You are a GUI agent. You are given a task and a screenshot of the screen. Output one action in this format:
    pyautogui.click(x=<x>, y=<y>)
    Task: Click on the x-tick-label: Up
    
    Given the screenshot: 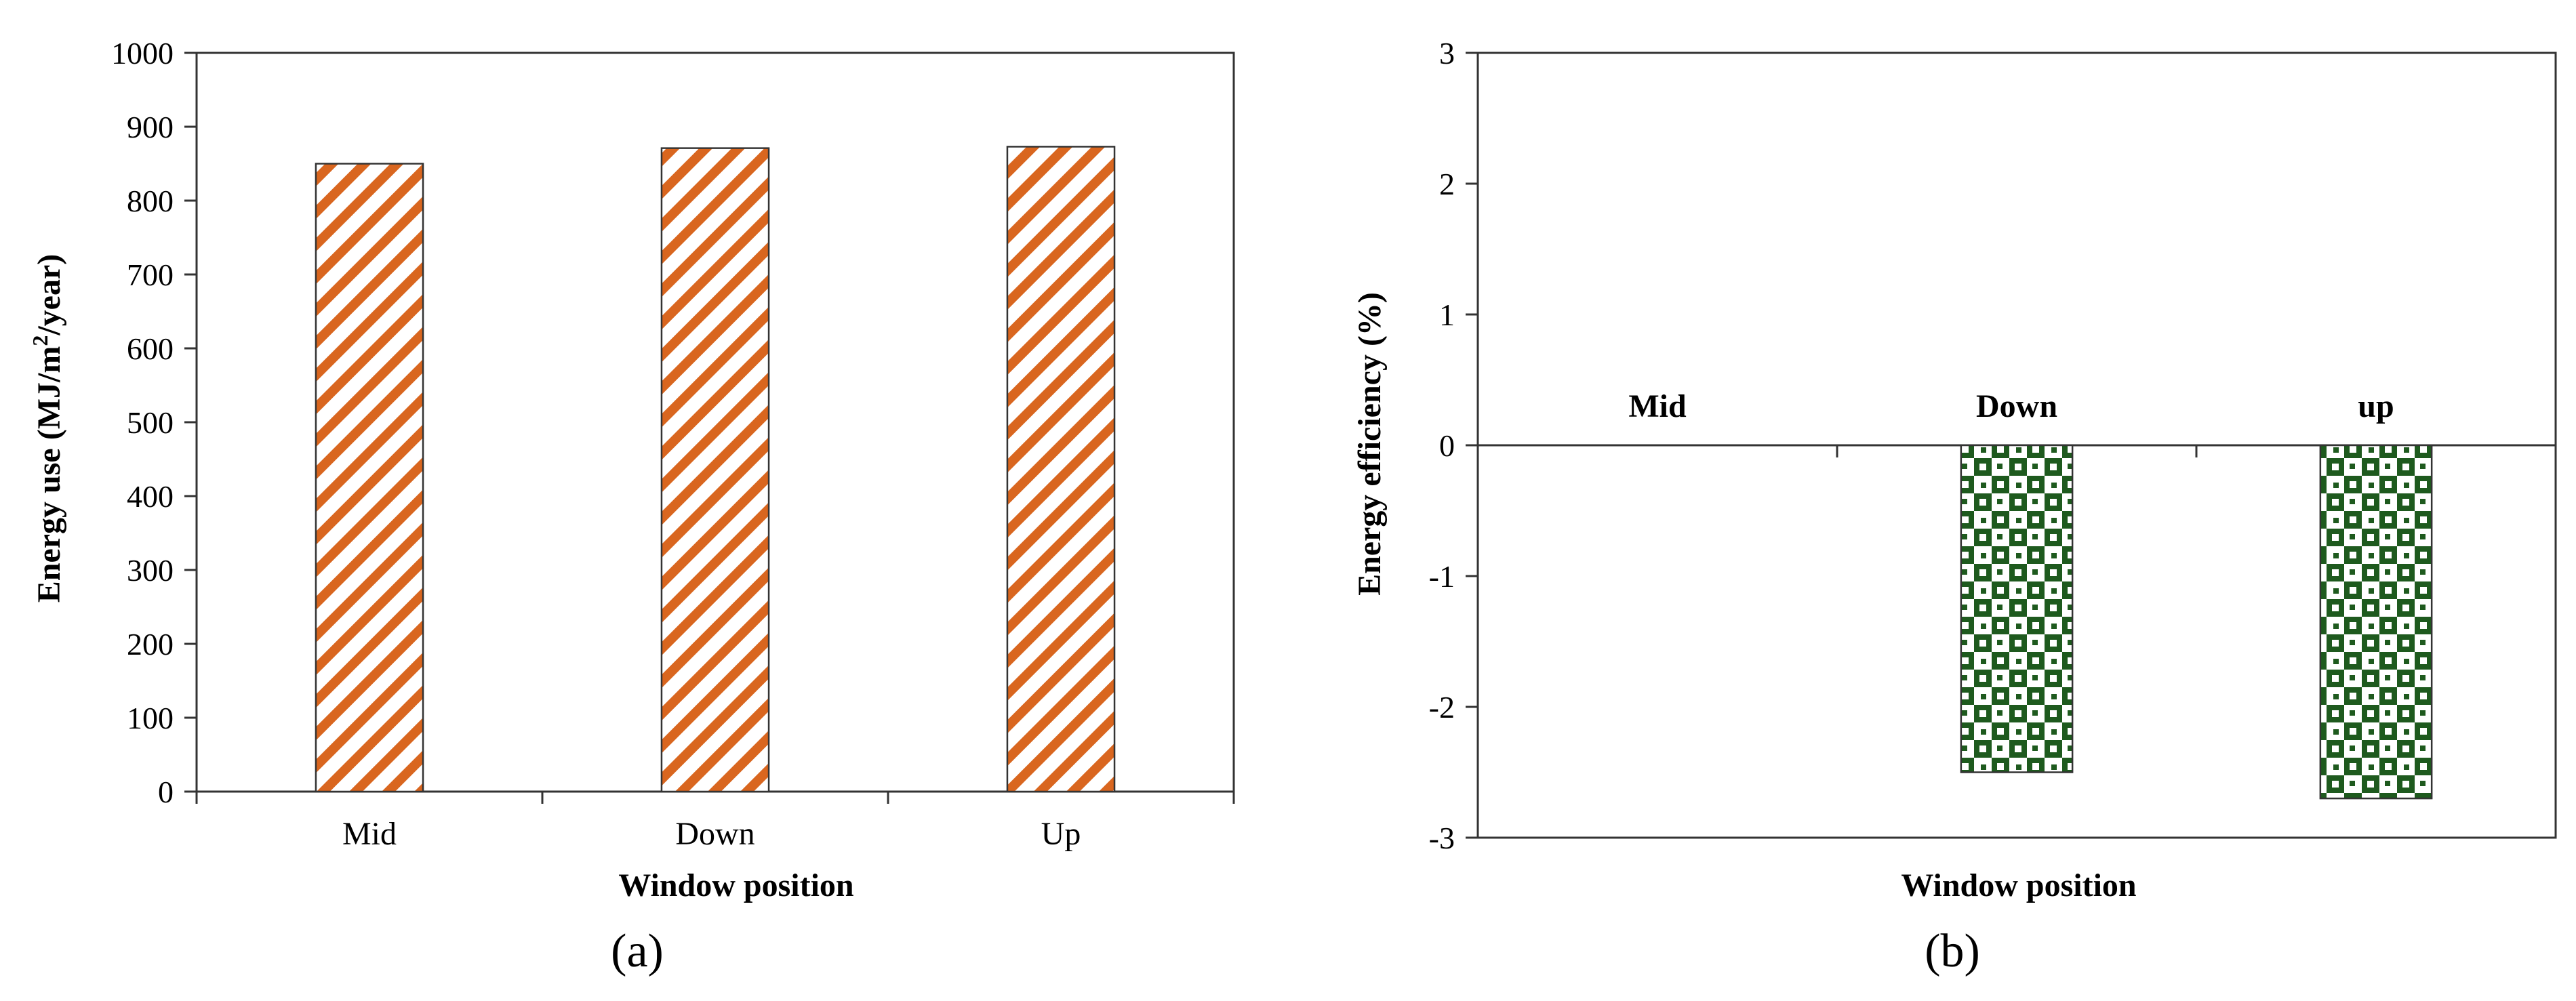 What is the action you would take?
    pyautogui.click(x=1061, y=834)
    